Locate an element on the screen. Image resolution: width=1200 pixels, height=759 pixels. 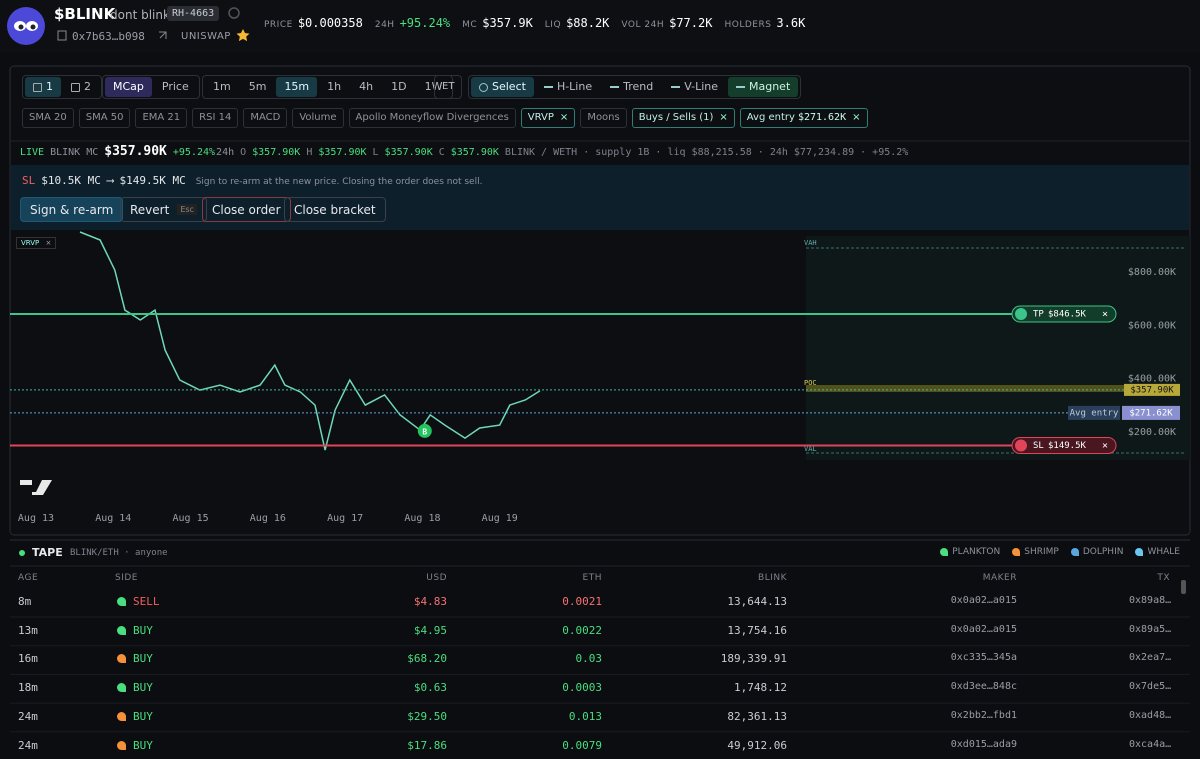
label: VRVP is located at coordinates (30, 243).